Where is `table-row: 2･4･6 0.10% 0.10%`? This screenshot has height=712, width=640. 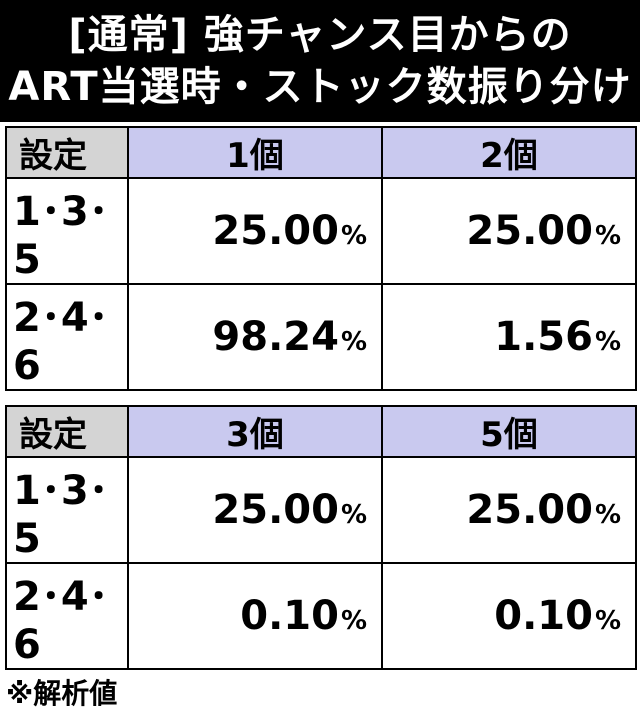
table-row: 2･4･6 0.10% 0.10% is located at coordinates (321, 616).